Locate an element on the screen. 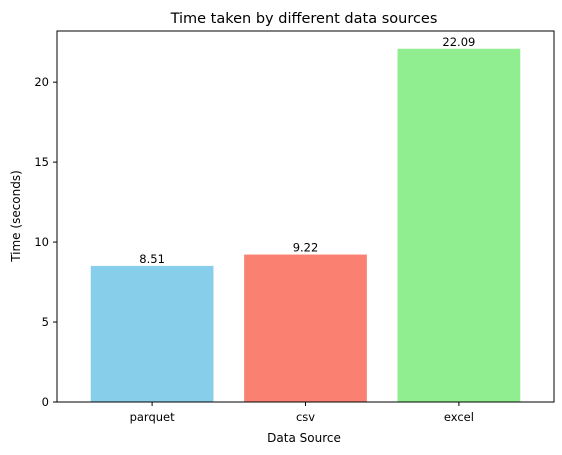 This screenshot has height=455, width=562. data-label-excel: 22.09 is located at coordinates (458, 42).